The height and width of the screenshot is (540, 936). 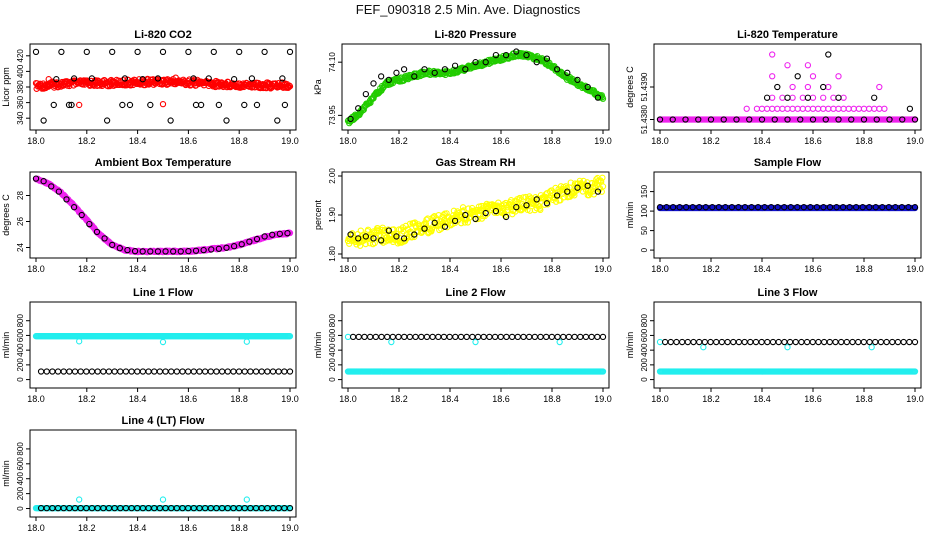 I want to click on series-2-5-min-avg, so click(x=787, y=207).